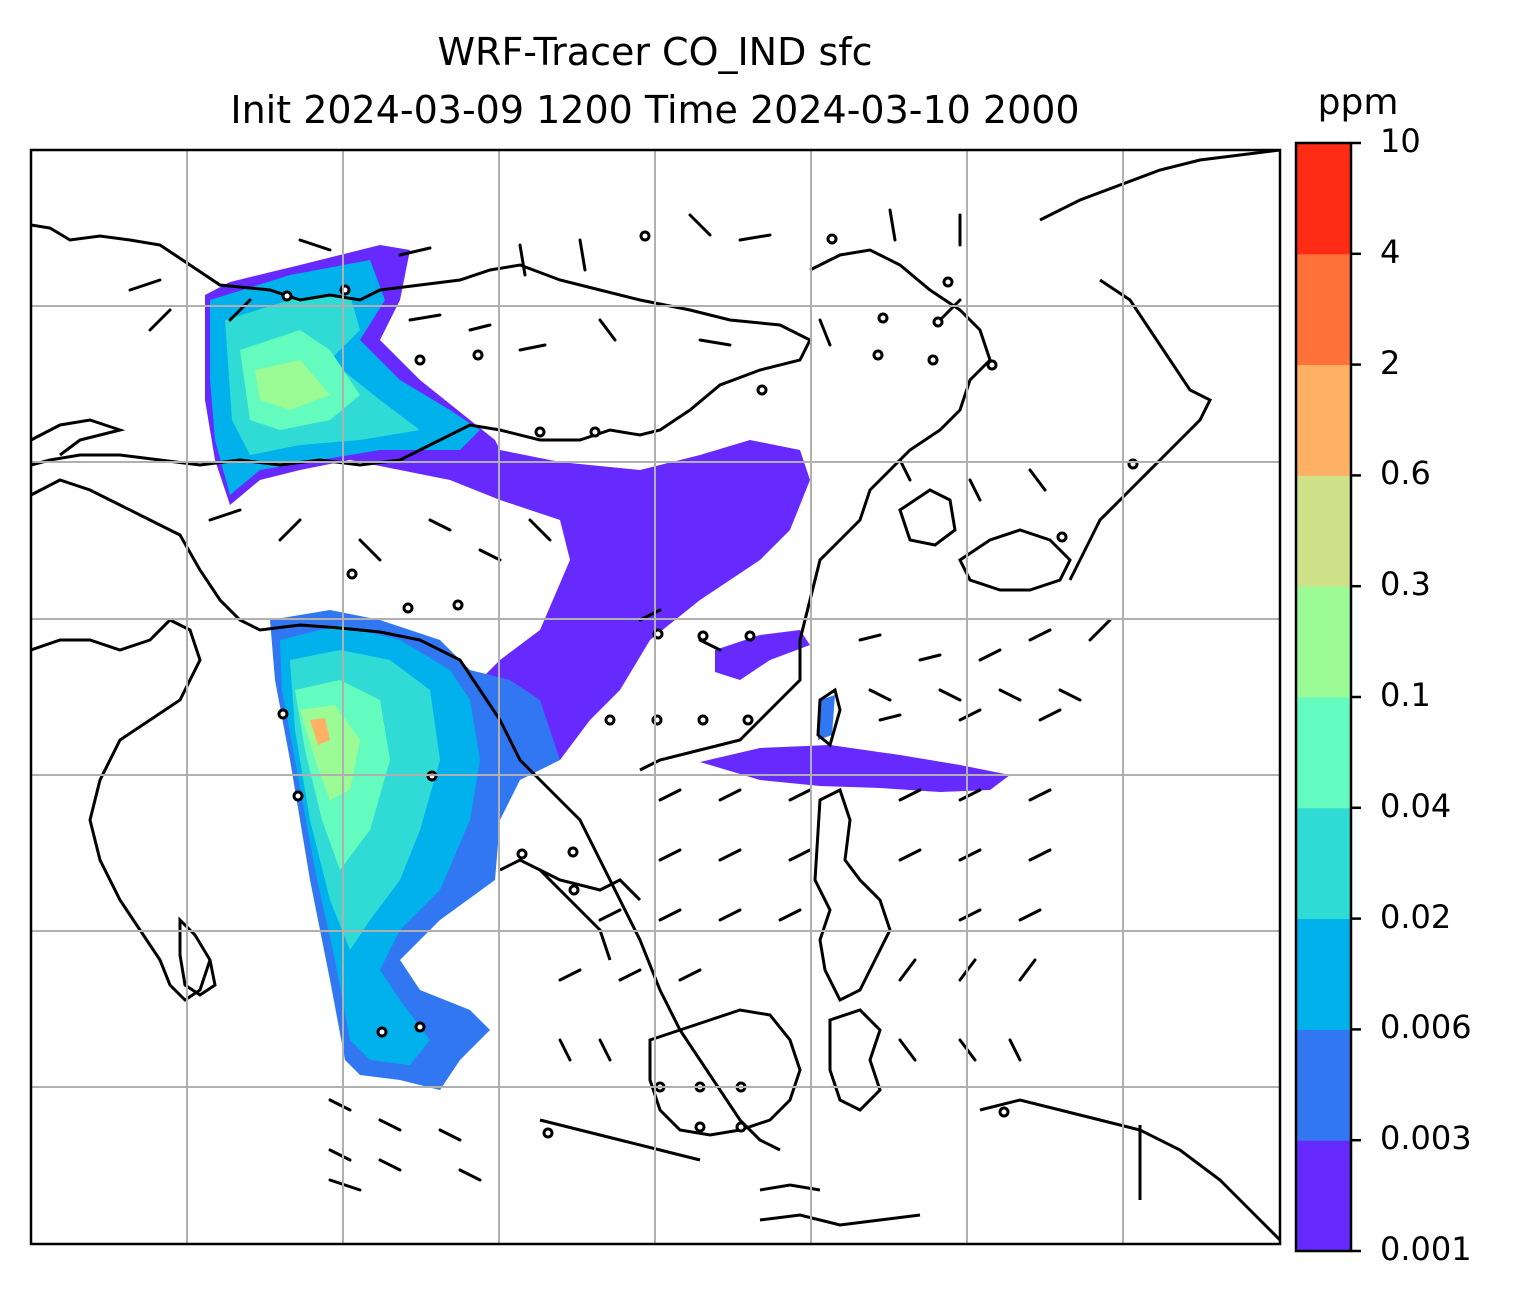 This screenshot has width=1528, height=1306. What do you see at coordinates (1405, 695) in the screenshot?
I see `colorbar-tick-label: 0.1` at bounding box center [1405, 695].